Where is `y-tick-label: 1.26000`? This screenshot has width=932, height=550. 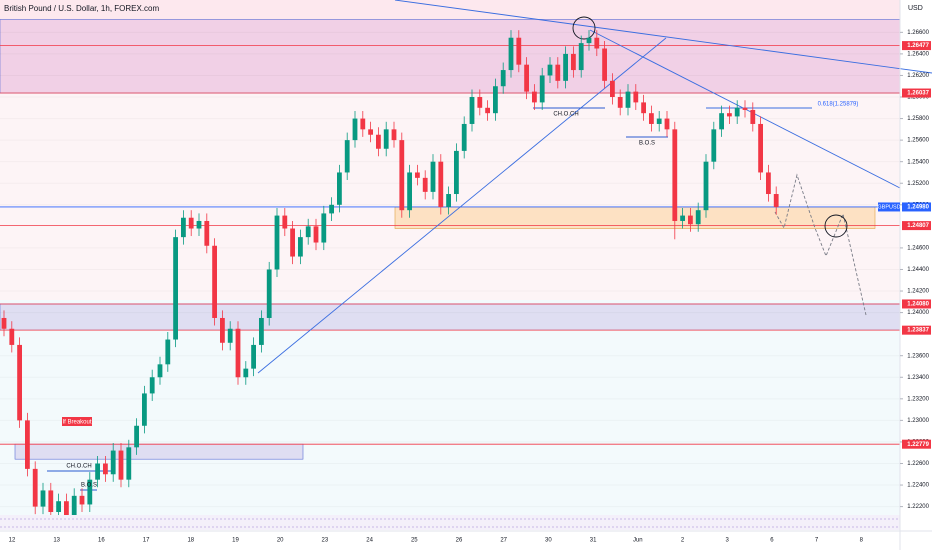 y-tick-label: 1.26000 is located at coordinates (918, 98).